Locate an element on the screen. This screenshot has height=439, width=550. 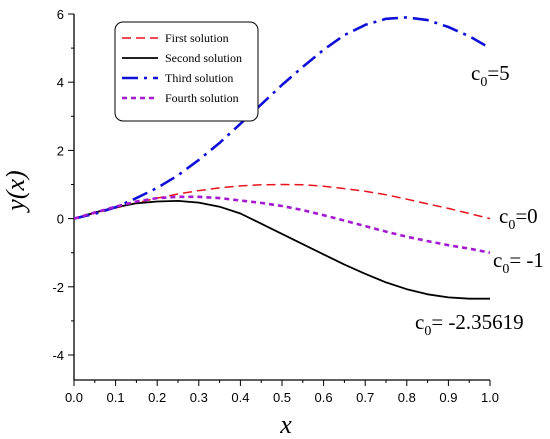
x-tick-label: 0.3 is located at coordinates (199, 397).